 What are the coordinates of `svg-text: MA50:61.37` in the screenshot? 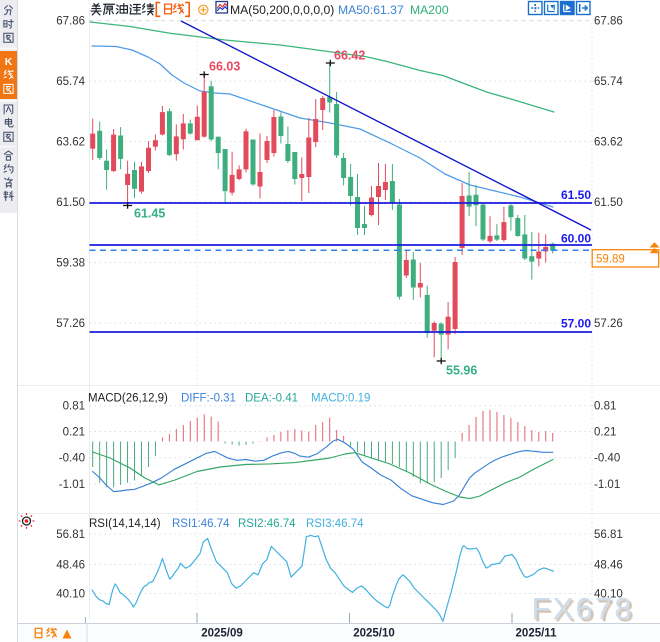 It's located at (371, 10).